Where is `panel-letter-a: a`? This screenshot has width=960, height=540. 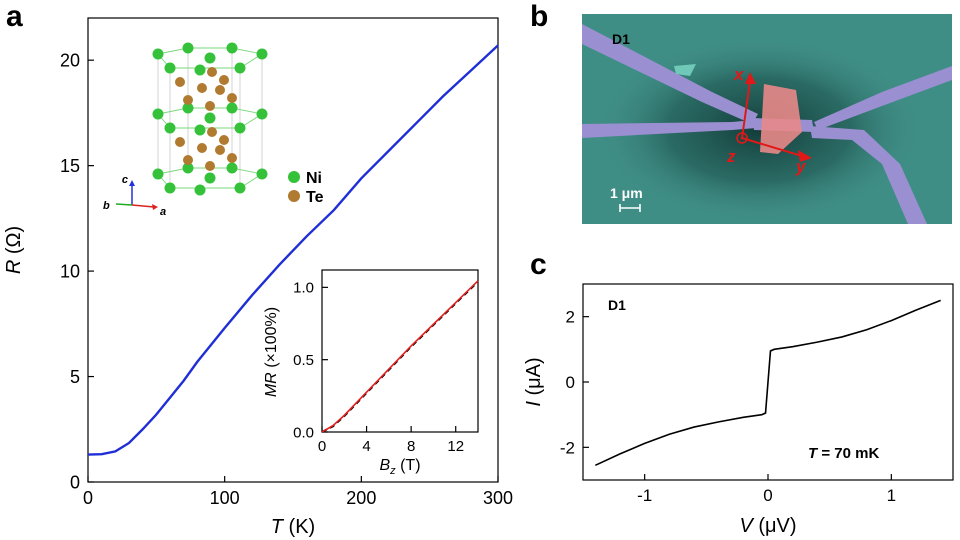 panel-letter-a: a is located at coordinates (14, 16).